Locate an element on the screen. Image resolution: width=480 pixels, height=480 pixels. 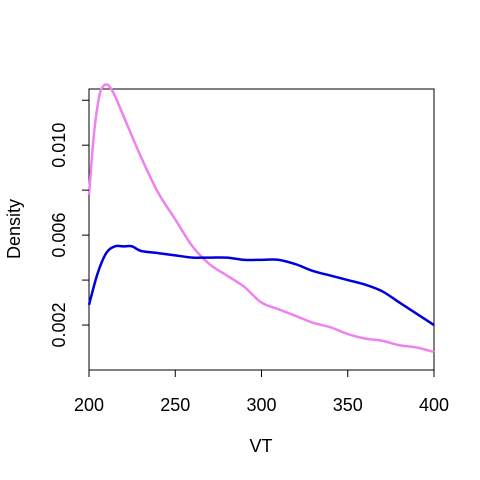
x-axis: 200 250 300 350 400 is located at coordinates (261, 392).